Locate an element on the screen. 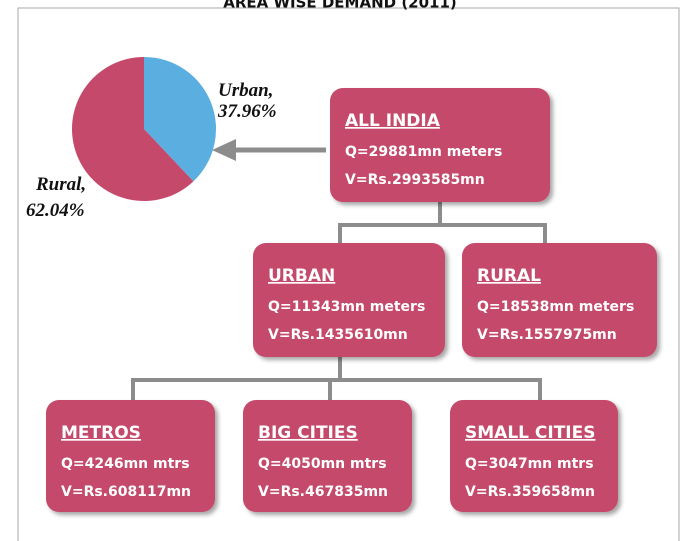 Image resolution: width=680 pixels, height=541 pixels. node-line: V=Rs.608117mn is located at coordinates (126, 492).